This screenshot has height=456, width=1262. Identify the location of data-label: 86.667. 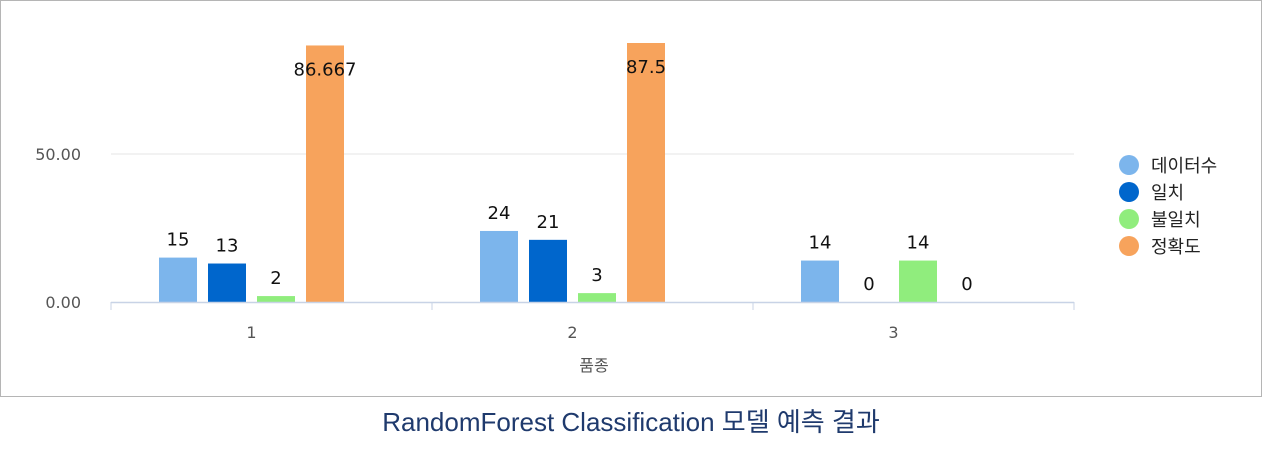
(325, 69).